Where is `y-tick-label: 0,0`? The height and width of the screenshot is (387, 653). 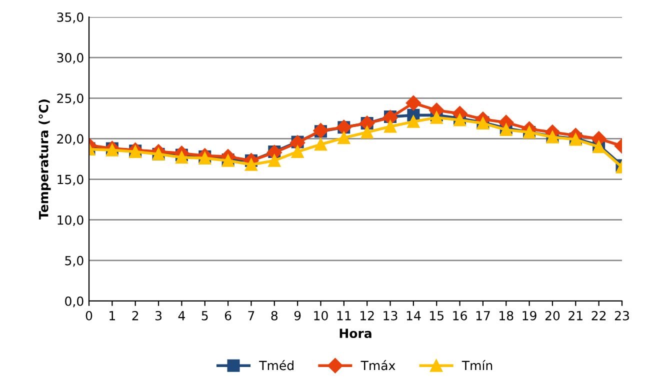 y-tick-label: 0,0 is located at coordinates (74, 302).